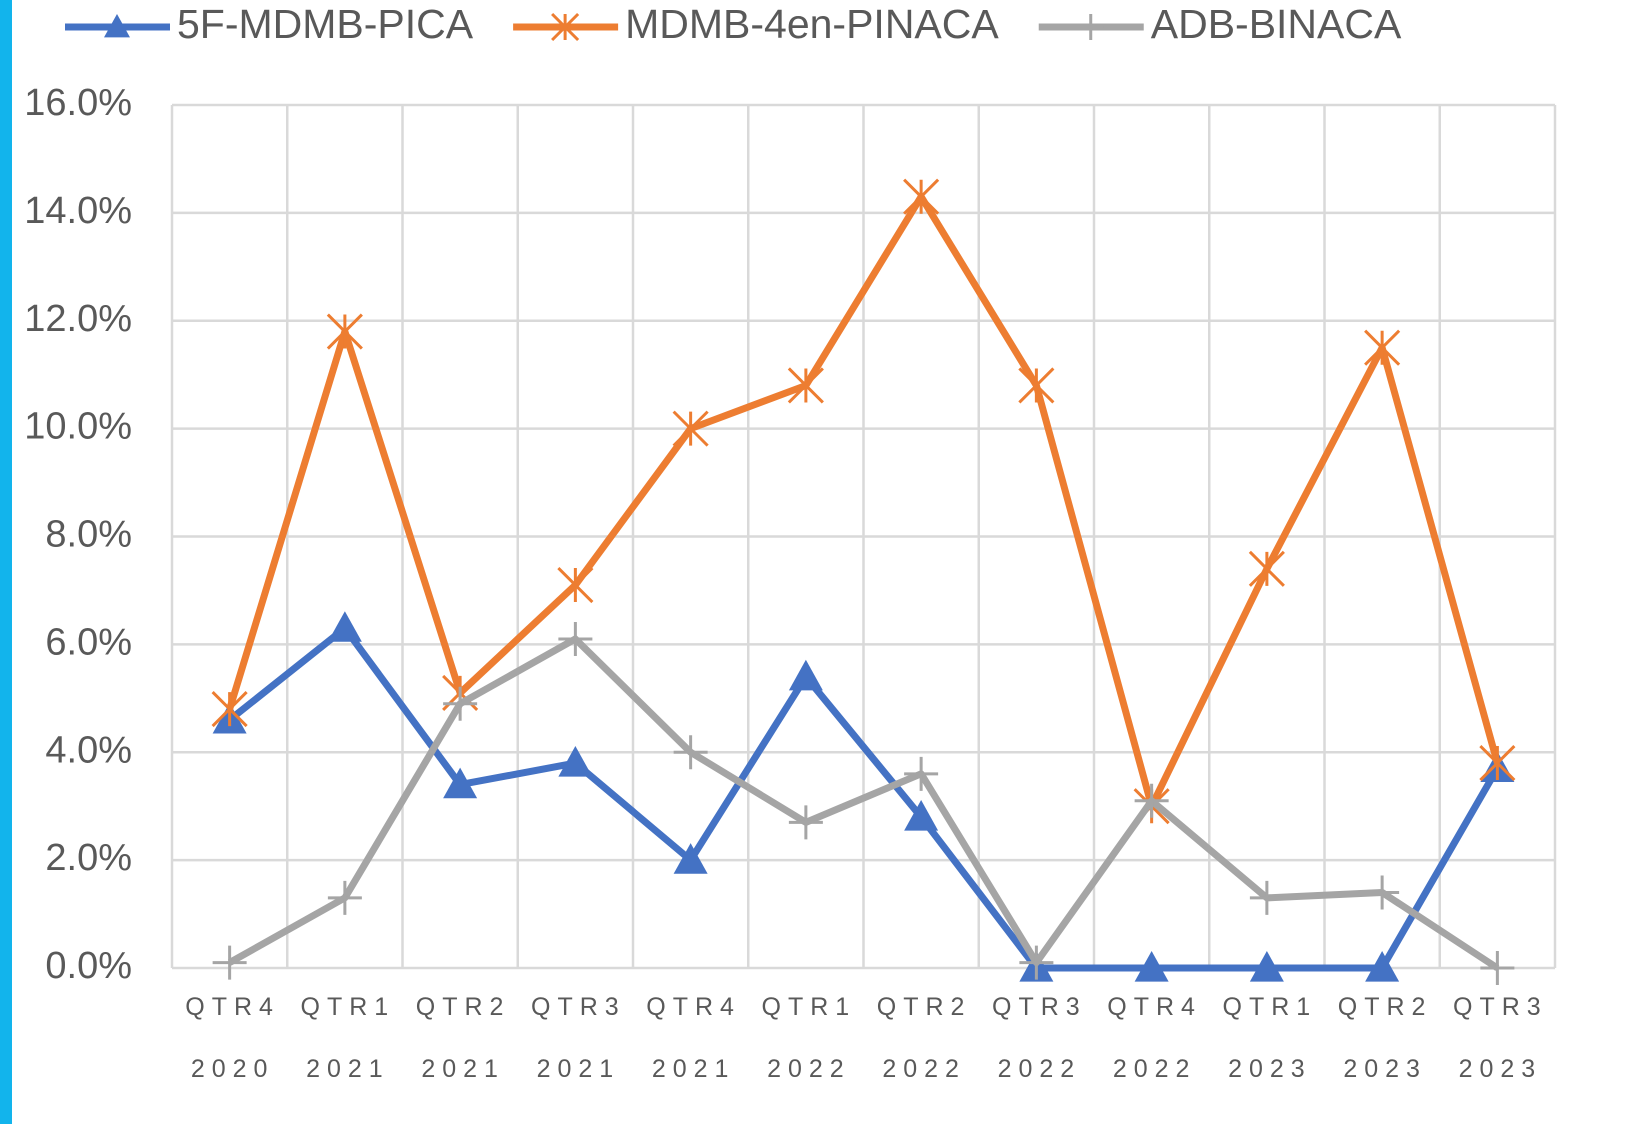 The image size is (1631, 1124). I want to click on y-tick-label: 8.0%, so click(88, 535).